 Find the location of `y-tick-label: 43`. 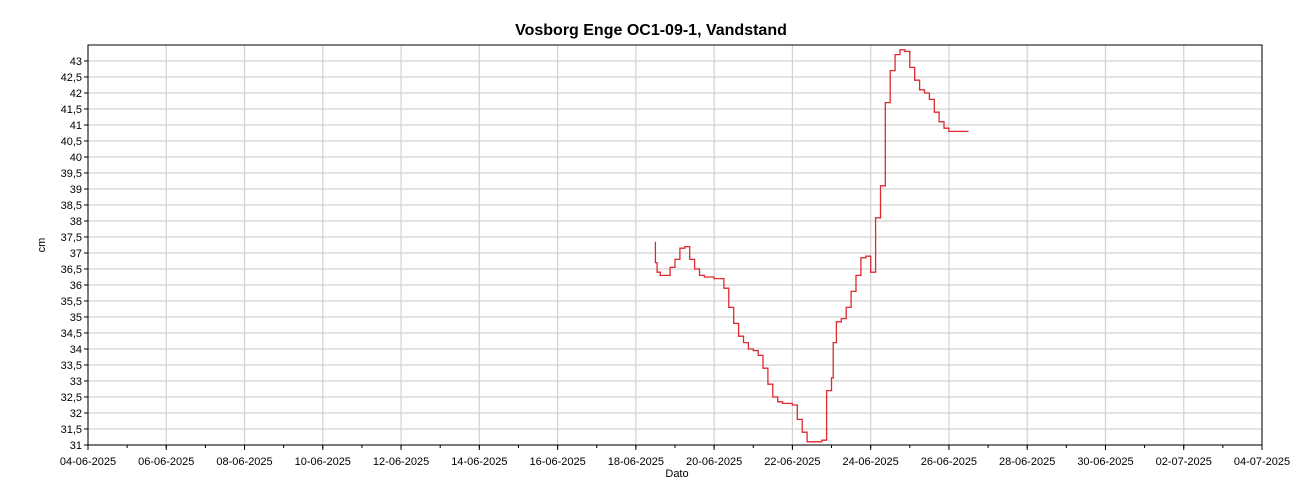

y-tick-label: 43 is located at coordinates (76, 62).